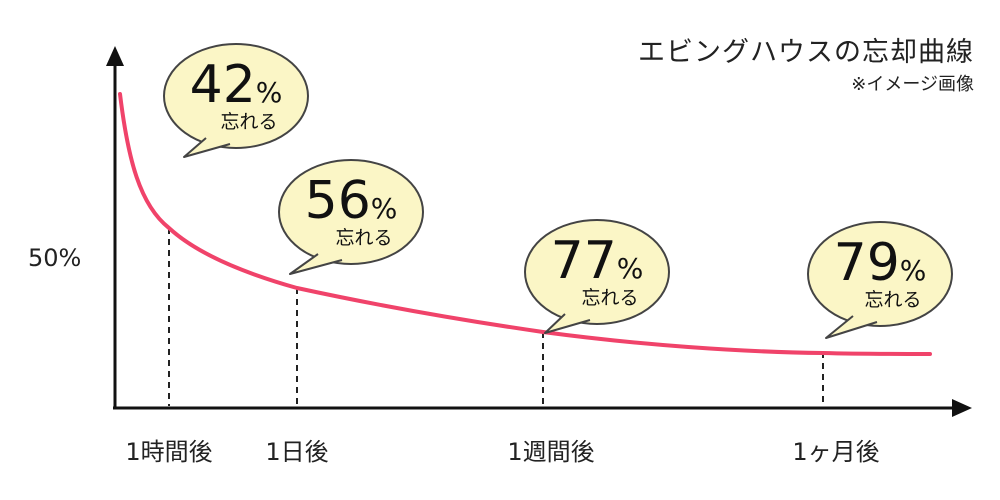  I want to click on forget-bubble-label: 42% 忘れる, so click(236, 96).